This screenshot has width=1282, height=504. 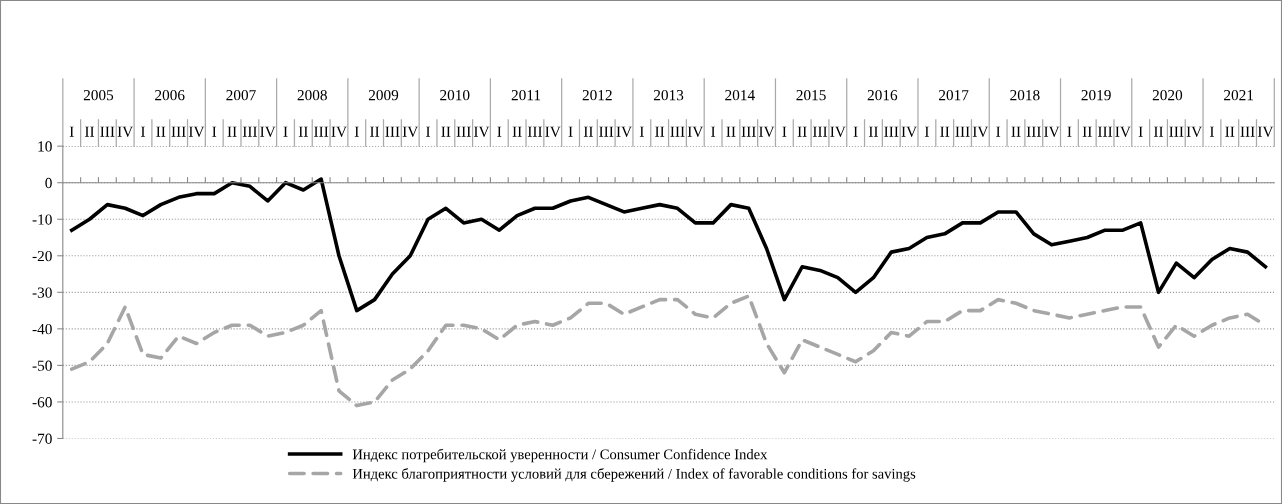 What do you see at coordinates (634, 475) in the screenshot?
I see `legend-label: Индекс благоприятности условий для сбережений / Index of favorable conditions for savings` at bounding box center [634, 475].